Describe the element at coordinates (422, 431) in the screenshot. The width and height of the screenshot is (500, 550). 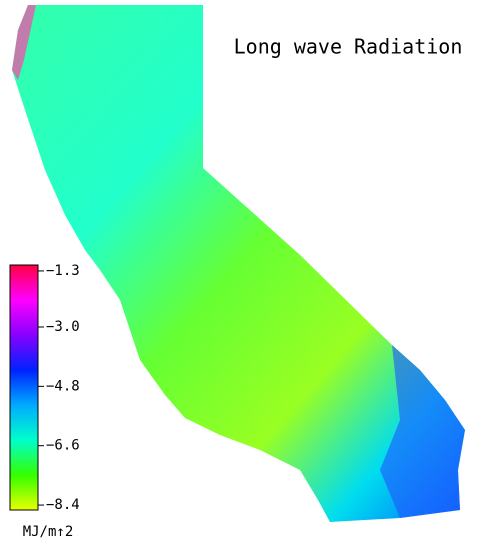
I see `southeast-highlight` at that location.